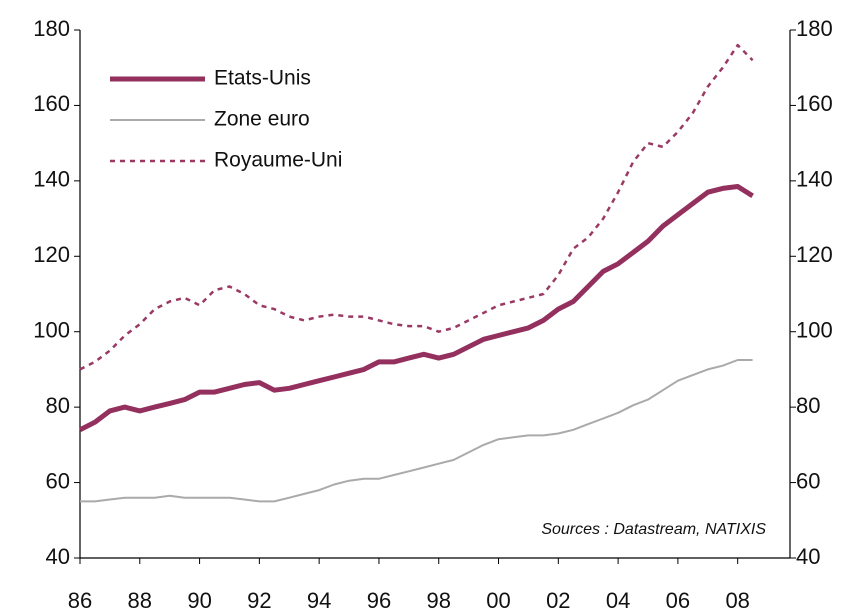  Describe the element at coordinates (262, 119) in the screenshot. I see `legend-label: Zone euro` at that location.